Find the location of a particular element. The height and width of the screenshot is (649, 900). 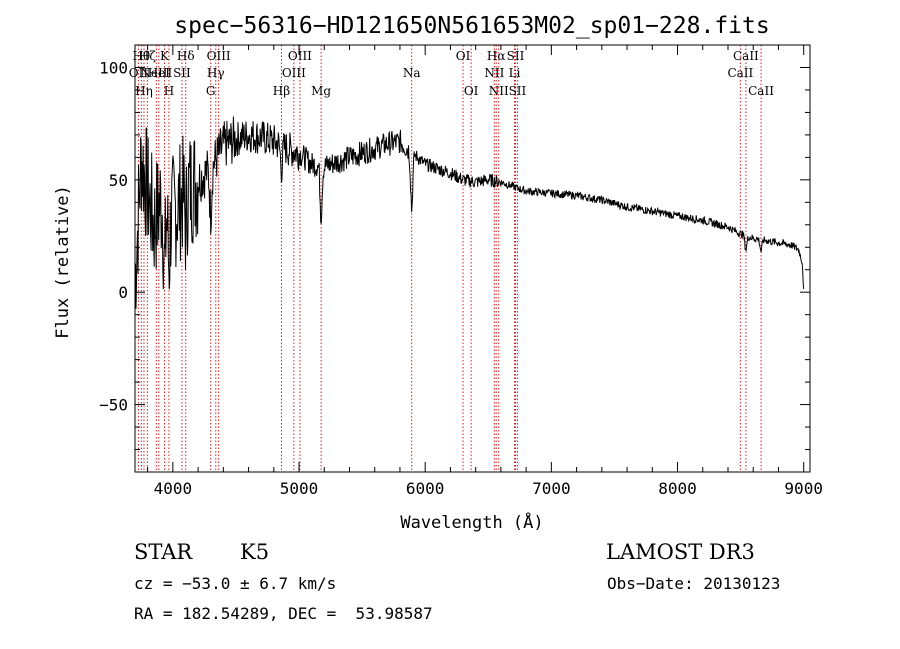

y-tick-label: 100 is located at coordinates (113, 67).